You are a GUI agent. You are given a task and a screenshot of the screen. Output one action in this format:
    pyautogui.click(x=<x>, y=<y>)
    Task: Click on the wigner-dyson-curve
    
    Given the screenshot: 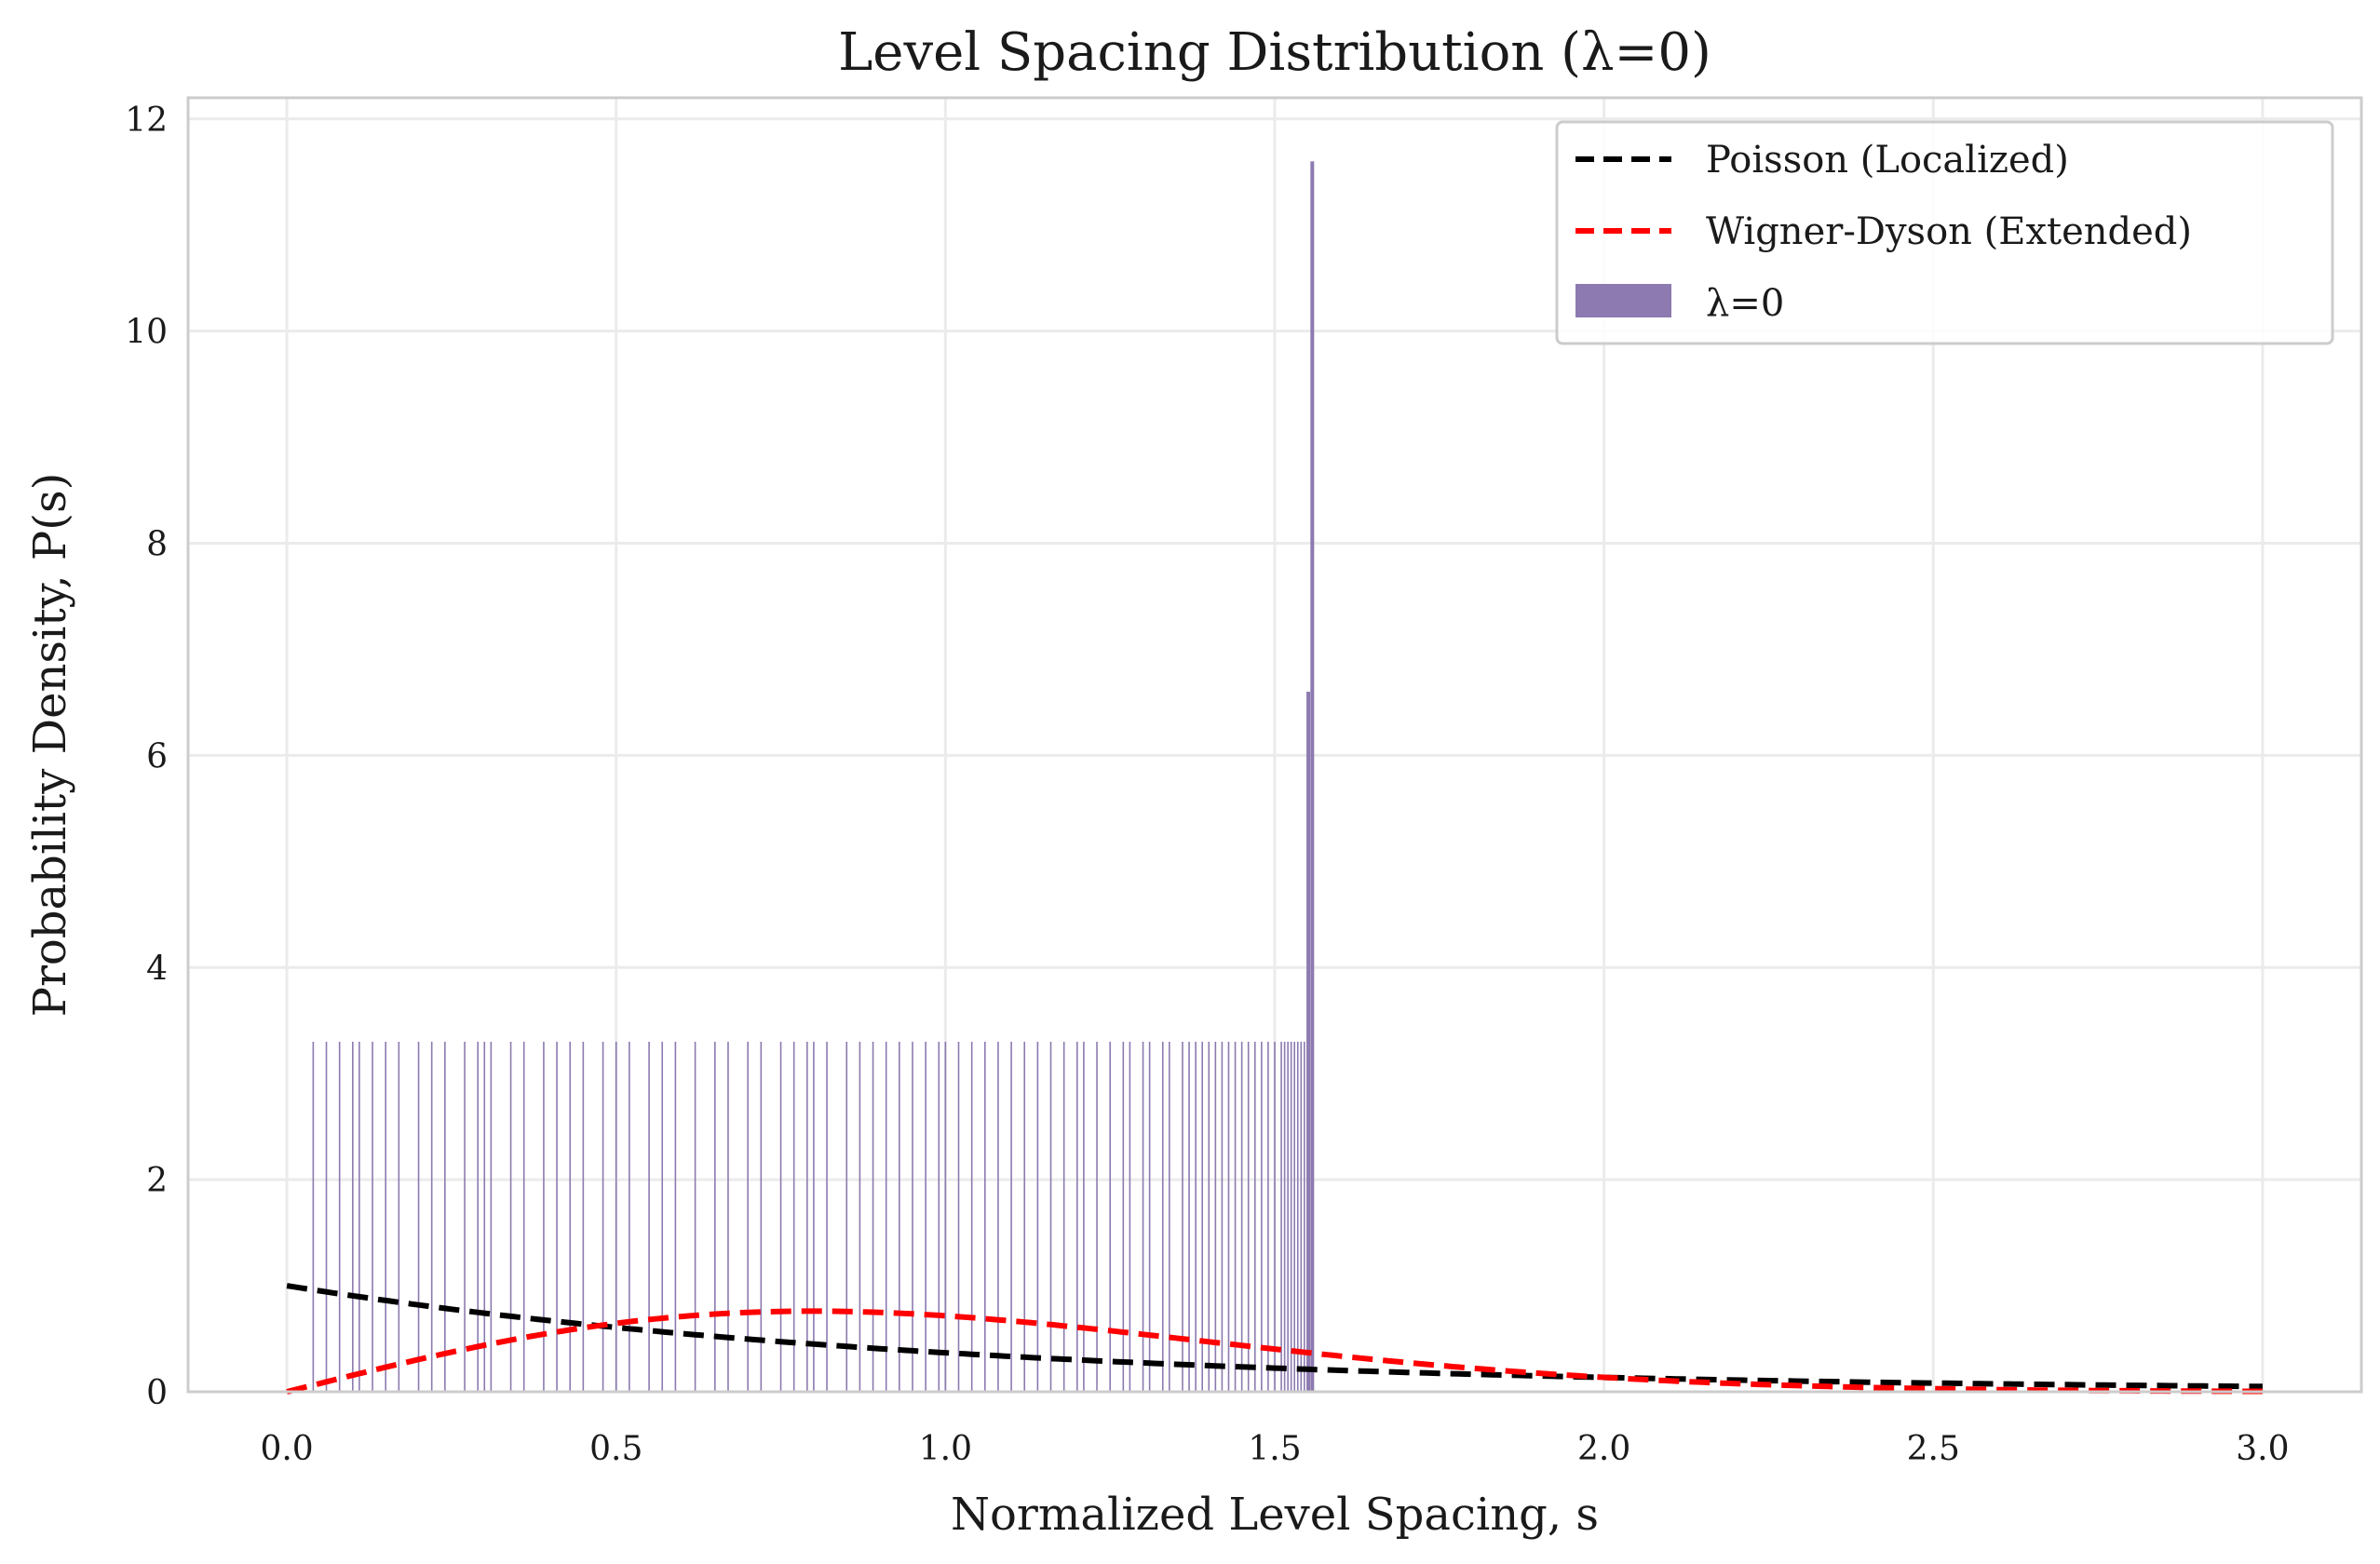 What is the action you would take?
    pyautogui.click(x=1274, y=1352)
    